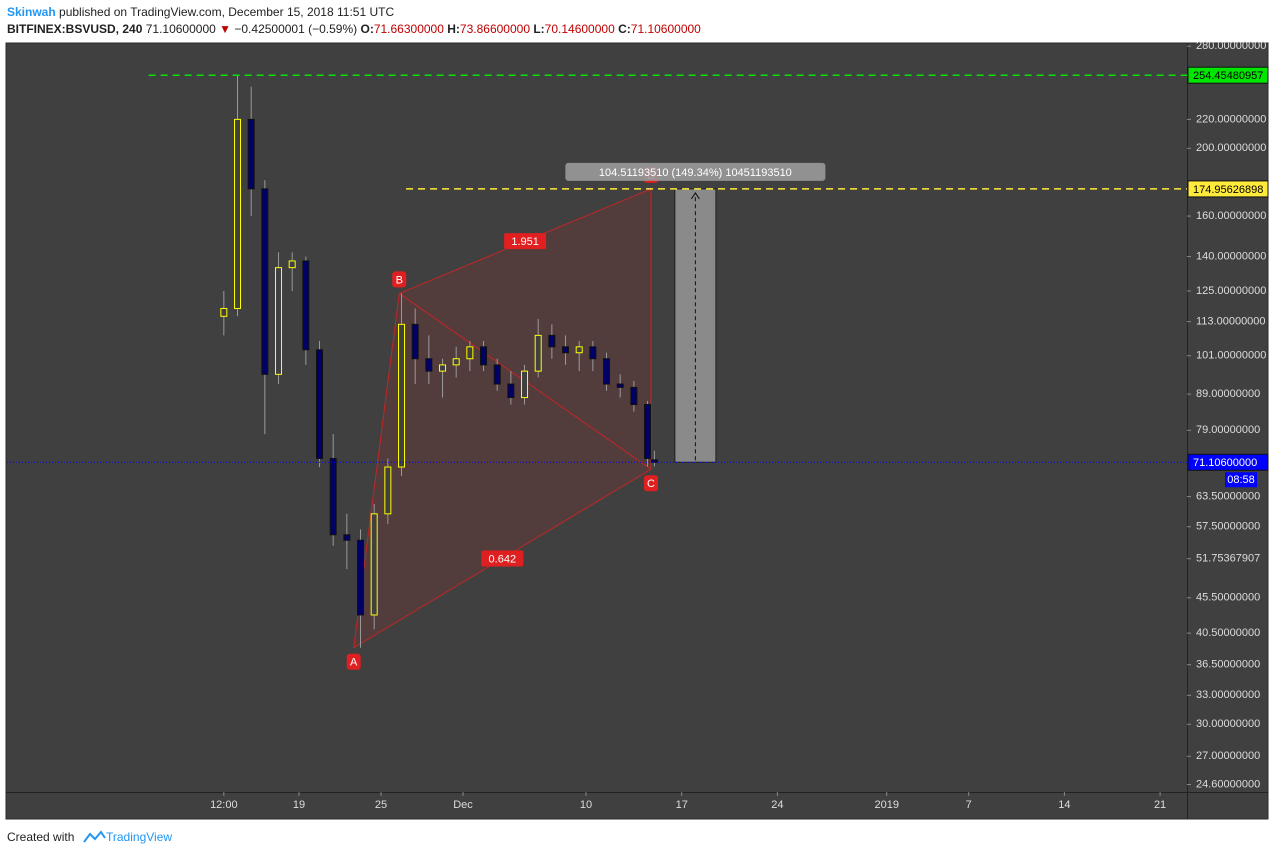  What do you see at coordinates (181, 29) in the screenshot?
I see `last: 71.10600000` at bounding box center [181, 29].